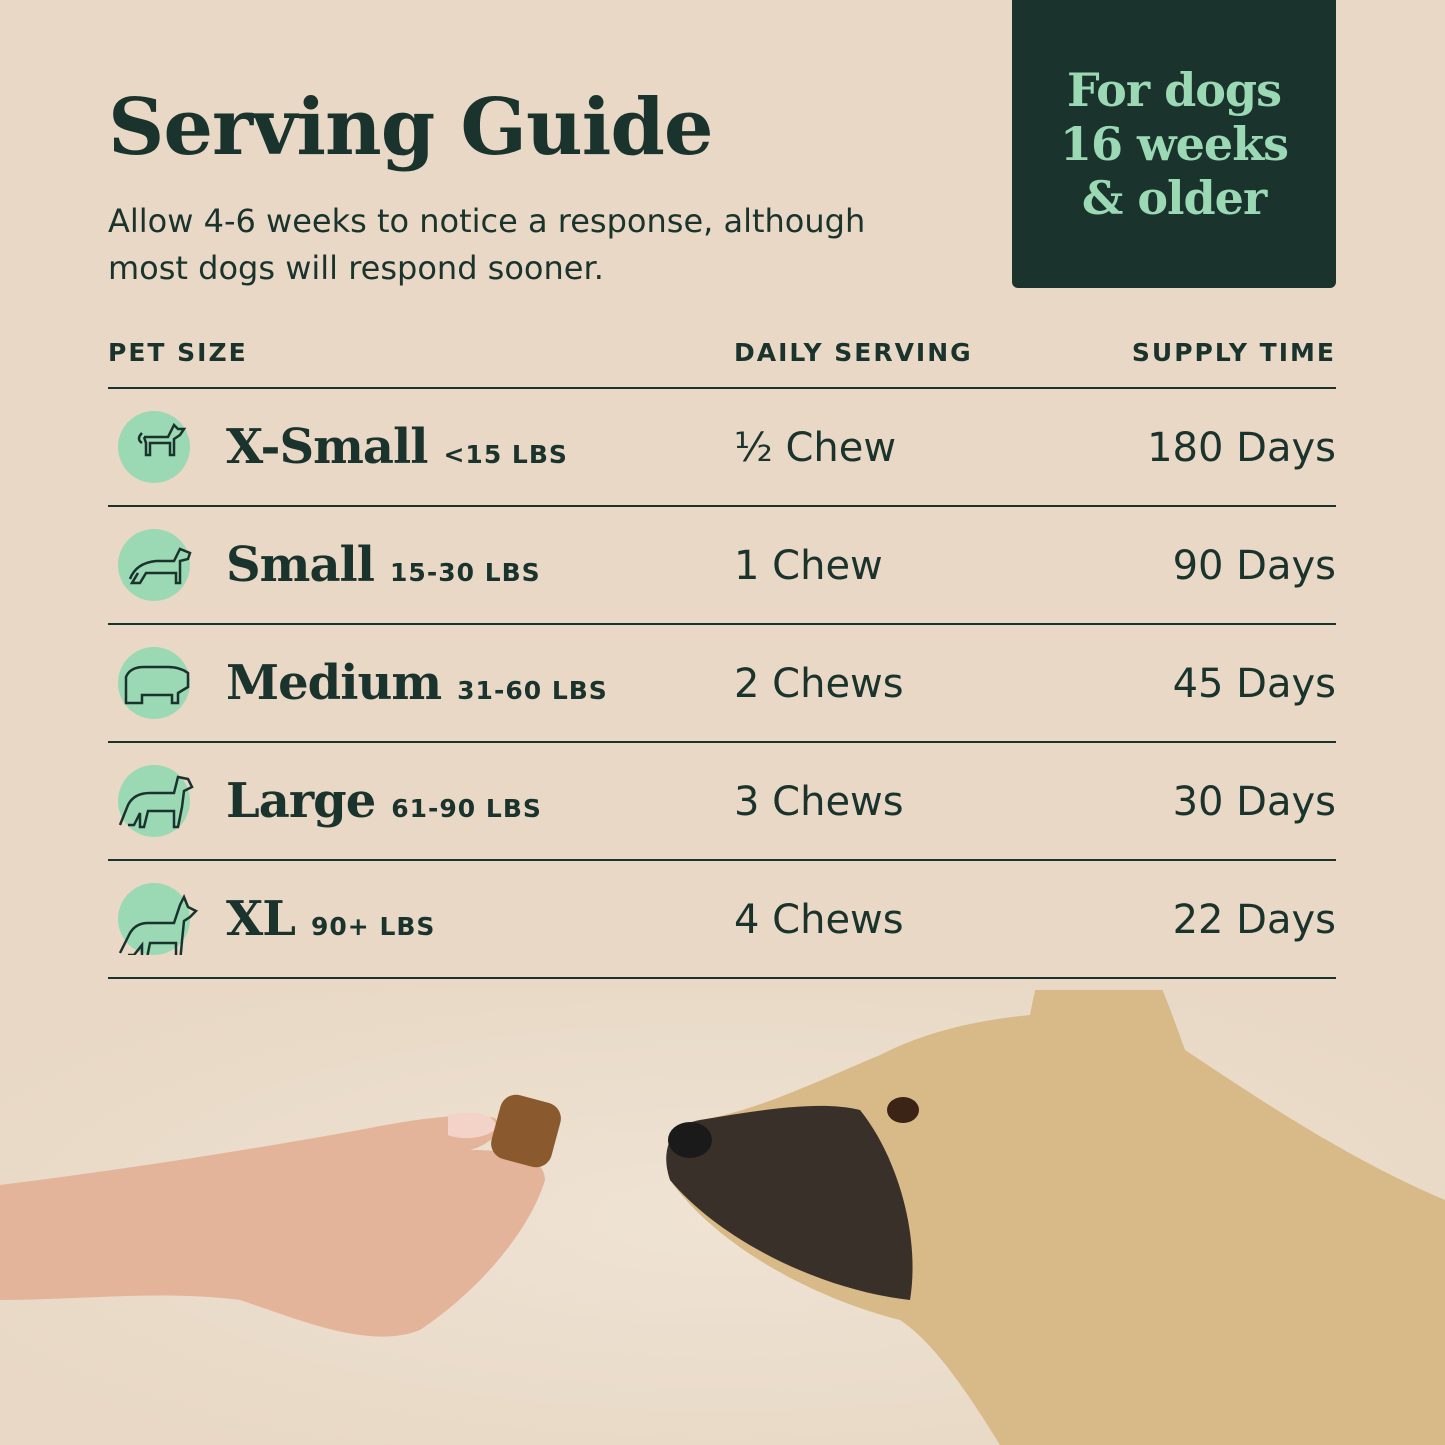  What do you see at coordinates (154, 683) in the screenshot?
I see `bulldog-icon` at bounding box center [154, 683].